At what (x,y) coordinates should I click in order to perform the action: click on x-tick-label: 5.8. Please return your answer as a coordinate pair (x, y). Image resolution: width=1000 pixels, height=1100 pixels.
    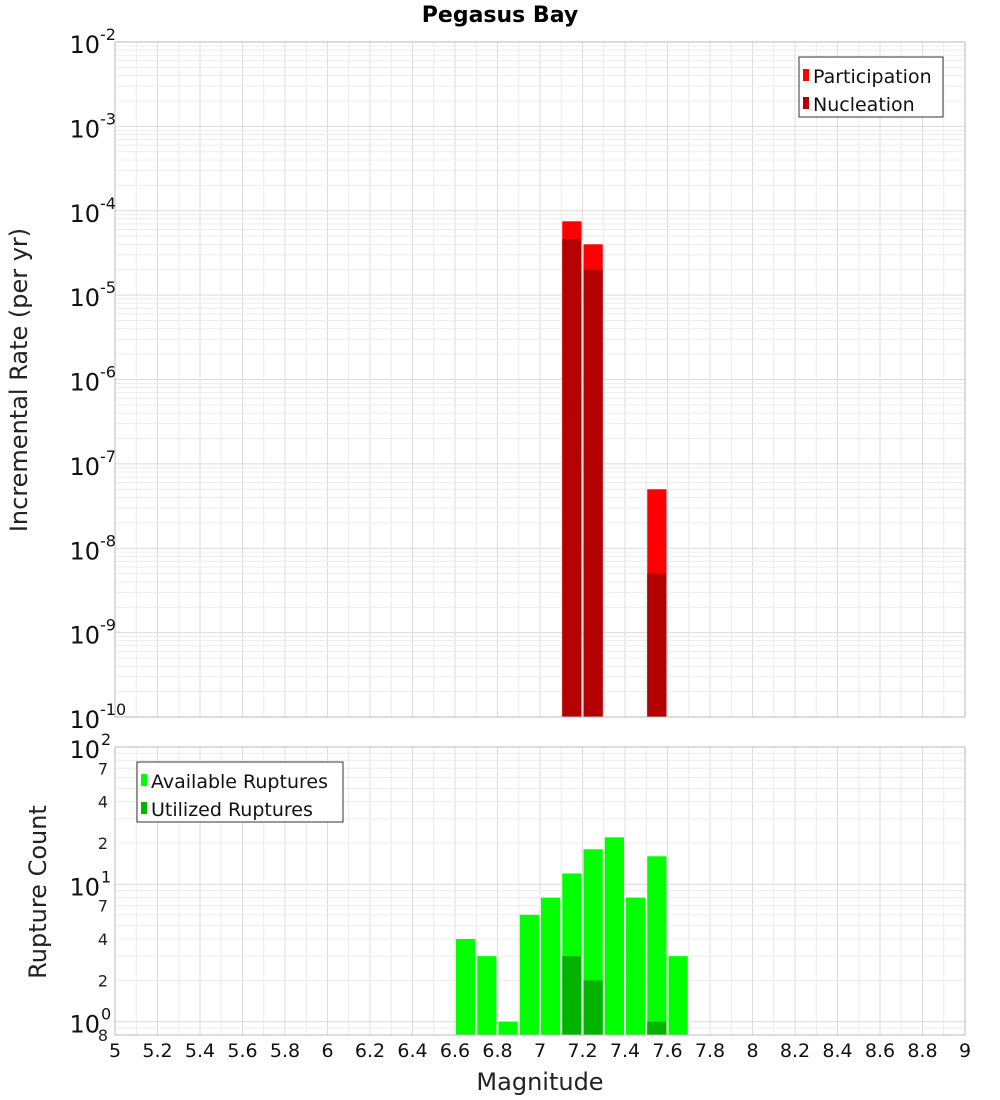
    Looking at the image, I should click on (285, 1051).